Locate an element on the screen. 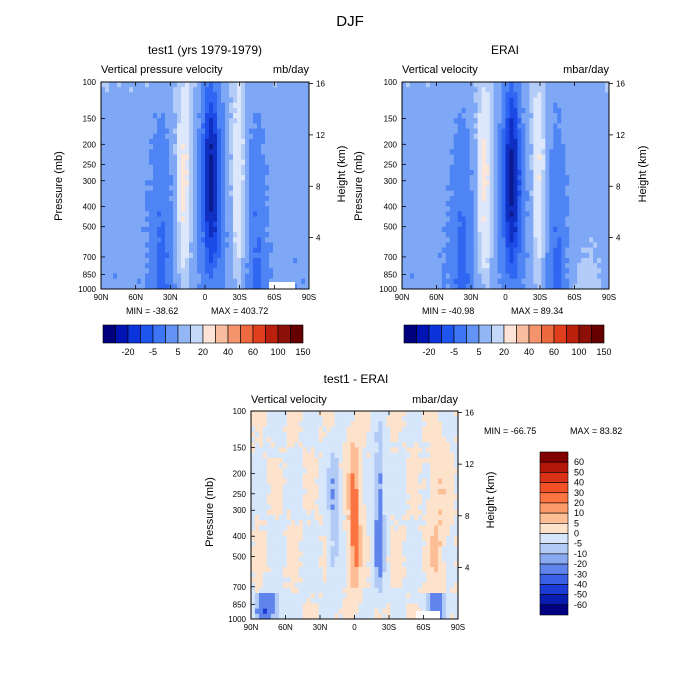 The width and height of the screenshot is (700, 700). colorbar-swatch is located at coordinates (548, 334).